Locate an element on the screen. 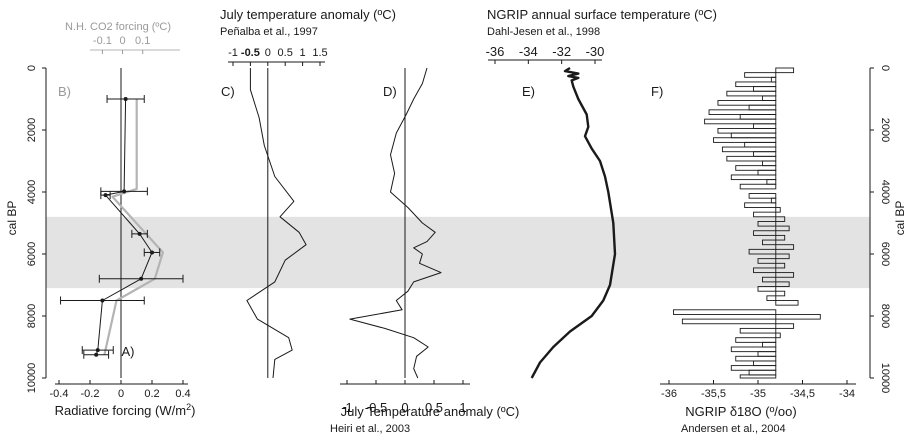 The width and height of the screenshot is (909, 437). y-tick-label-right: 4000 is located at coordinates (885, 192).